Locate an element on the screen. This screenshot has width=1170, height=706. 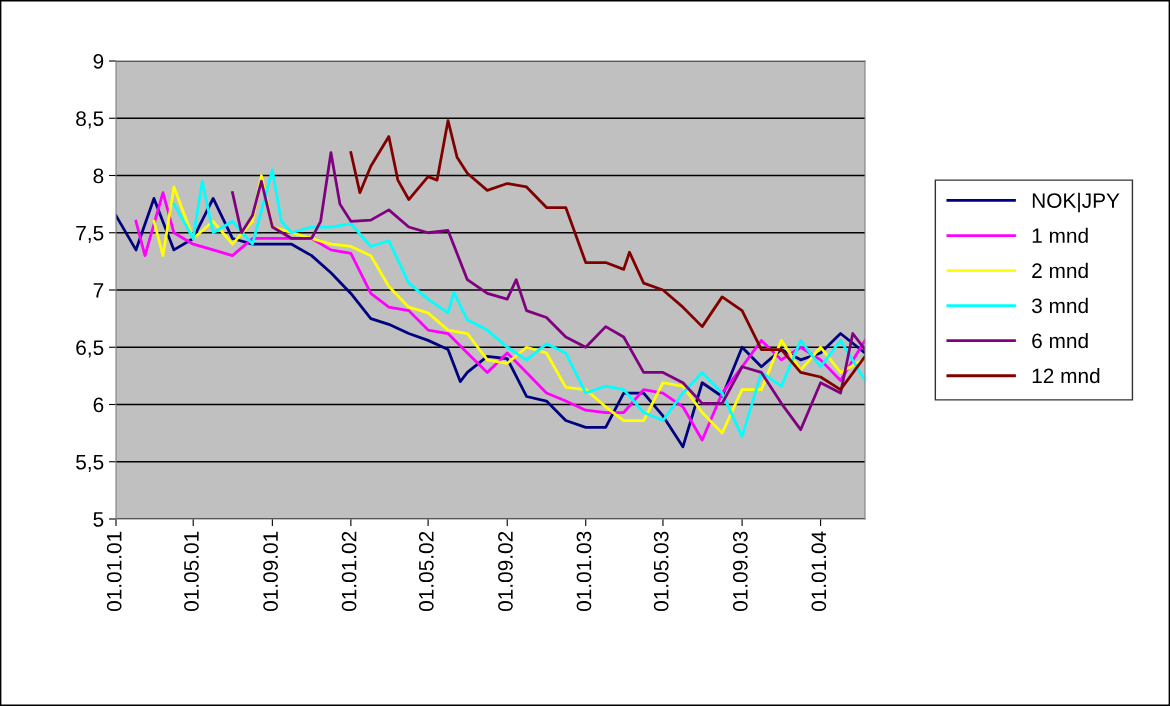
y-tick-label: 7,5 is located at coordinates (90, 234).